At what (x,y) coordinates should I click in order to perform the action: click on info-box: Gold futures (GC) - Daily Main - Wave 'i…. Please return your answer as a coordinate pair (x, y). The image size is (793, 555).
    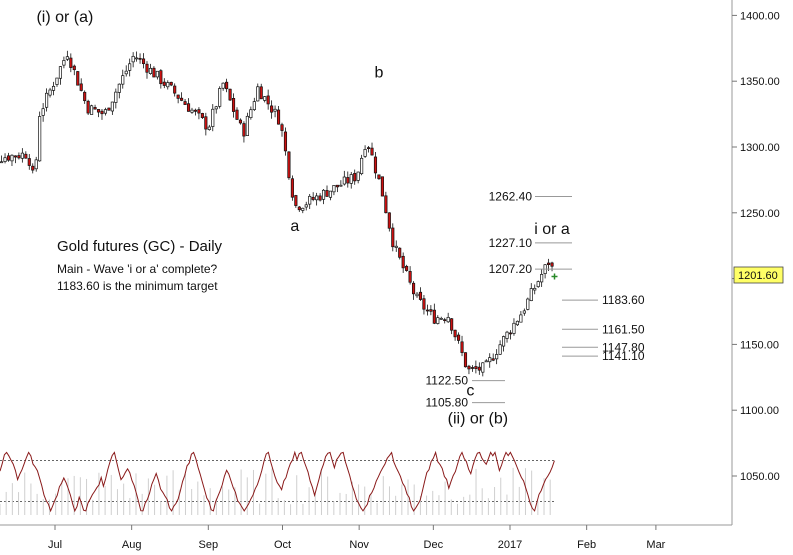
    Looking at the image, I should click on (140, 265).